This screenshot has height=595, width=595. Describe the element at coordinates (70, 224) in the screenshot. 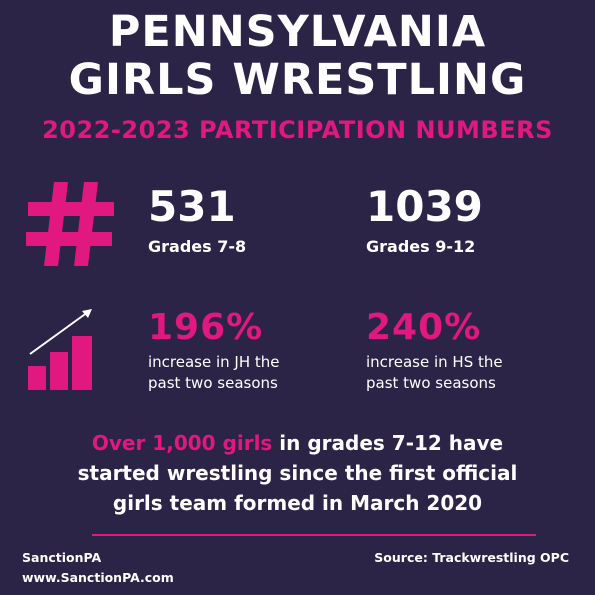

I see `hash-icon` at that location.